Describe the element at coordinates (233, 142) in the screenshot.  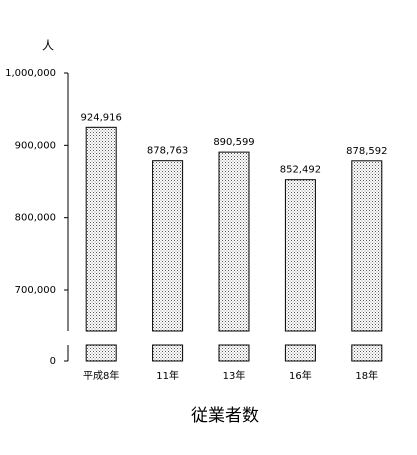
I see `value-label: 890,599` at that location.